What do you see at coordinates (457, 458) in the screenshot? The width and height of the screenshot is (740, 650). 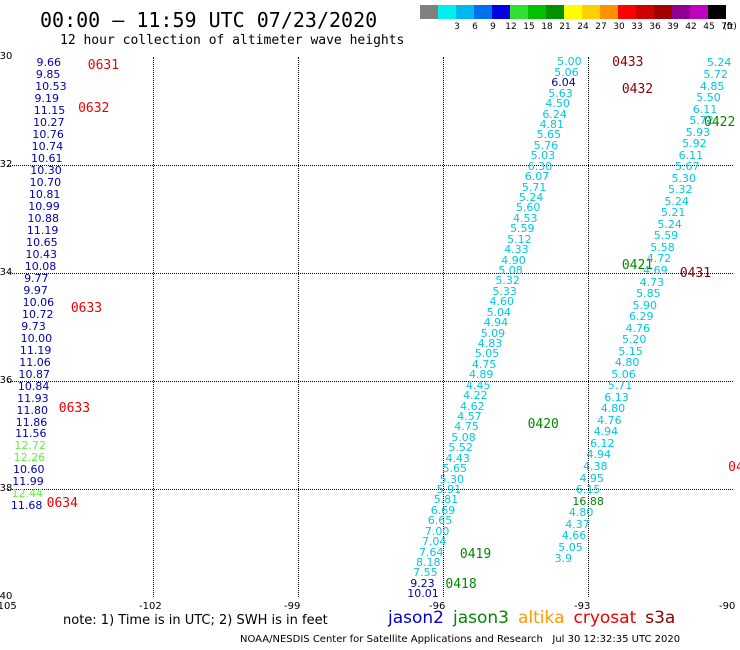 I see `wave-height-value: 4.43` at bounding box center [457, 458].